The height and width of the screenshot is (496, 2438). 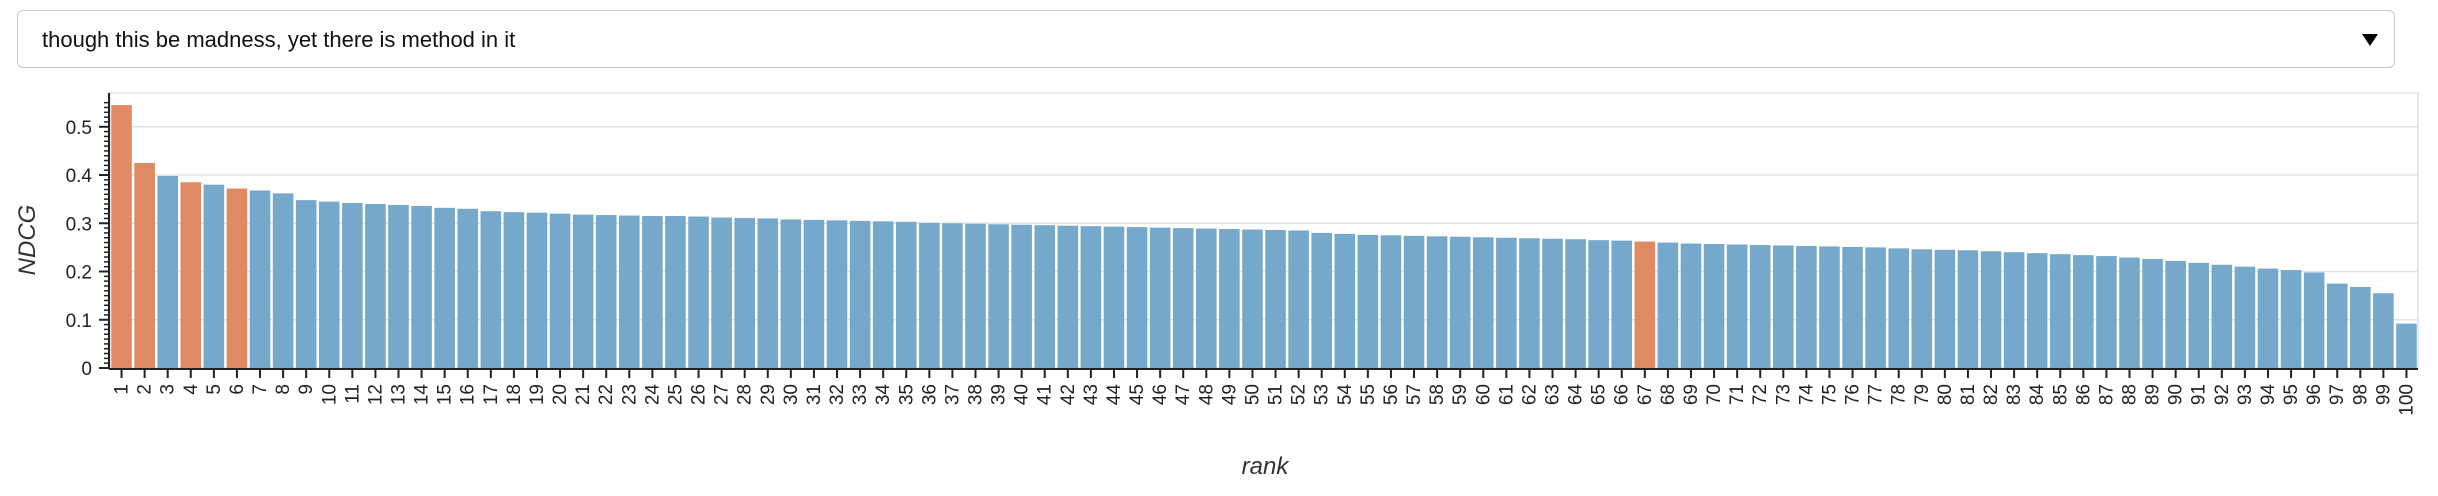 I want to click on x-tick-label: 43, so click(x=1091, y=394).